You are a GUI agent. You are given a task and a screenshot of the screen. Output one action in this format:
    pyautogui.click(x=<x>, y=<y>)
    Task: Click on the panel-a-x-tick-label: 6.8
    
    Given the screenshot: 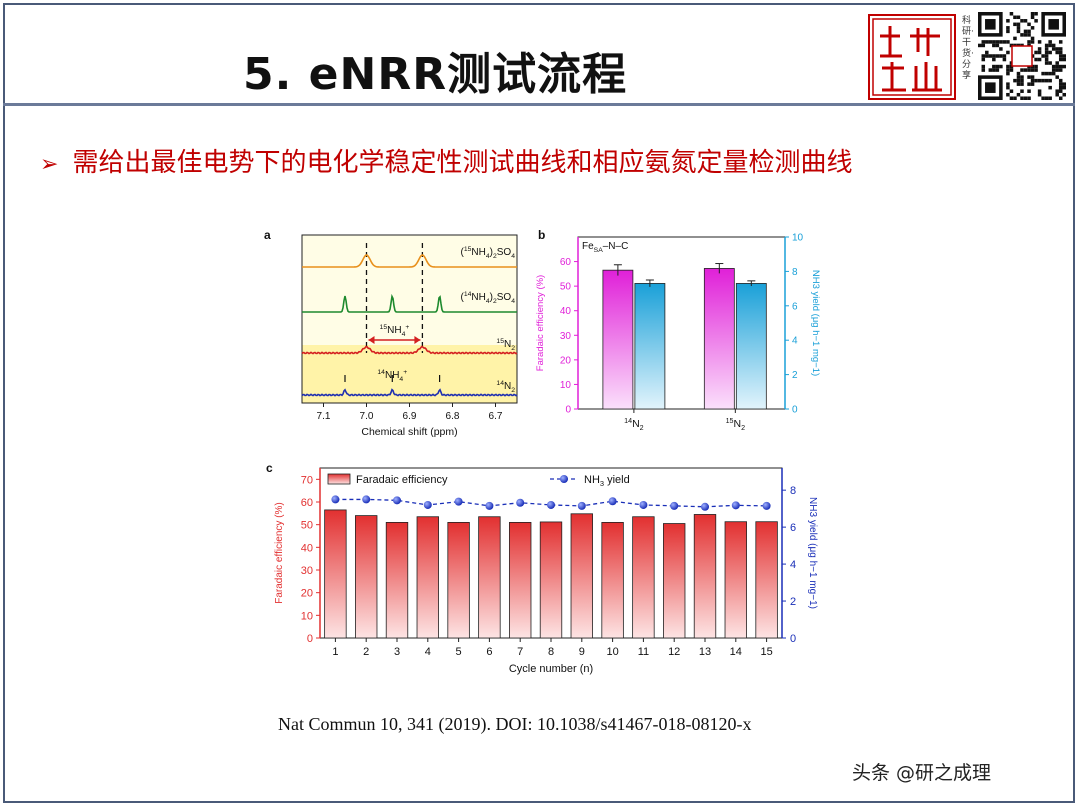 What is the action you would take?
    pyautogui.click(x=453, y=416)
    